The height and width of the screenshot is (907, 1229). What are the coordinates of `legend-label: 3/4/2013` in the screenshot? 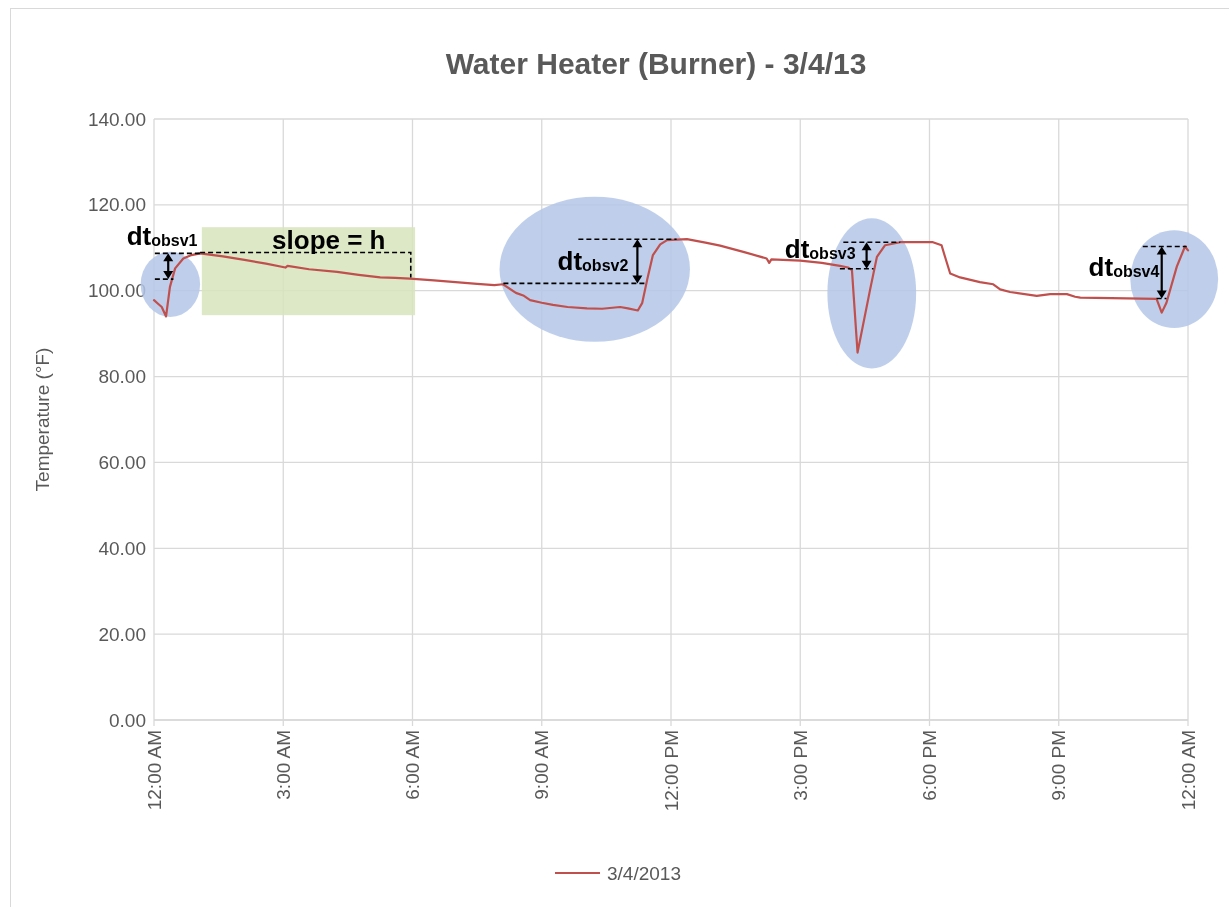 It's located at (644, 873).